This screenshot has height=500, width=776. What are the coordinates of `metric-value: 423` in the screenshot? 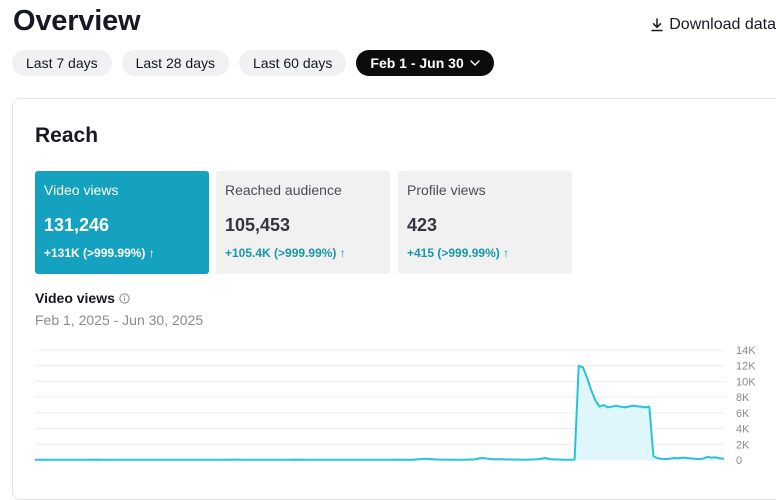 It's located at (422, 225).